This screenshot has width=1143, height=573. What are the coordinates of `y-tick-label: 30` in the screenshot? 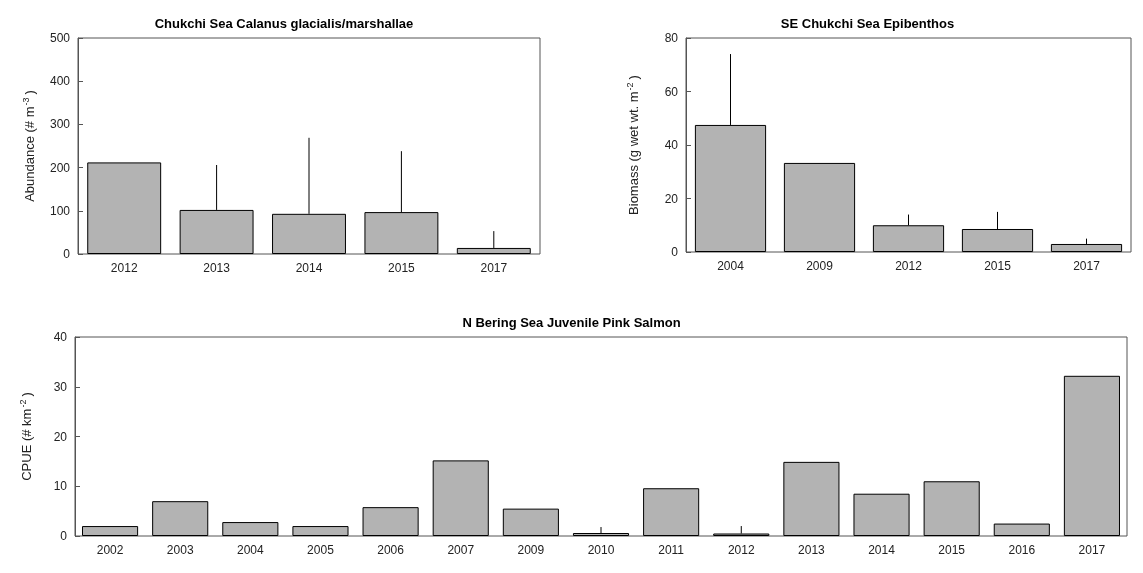 It's located at (60, 386).